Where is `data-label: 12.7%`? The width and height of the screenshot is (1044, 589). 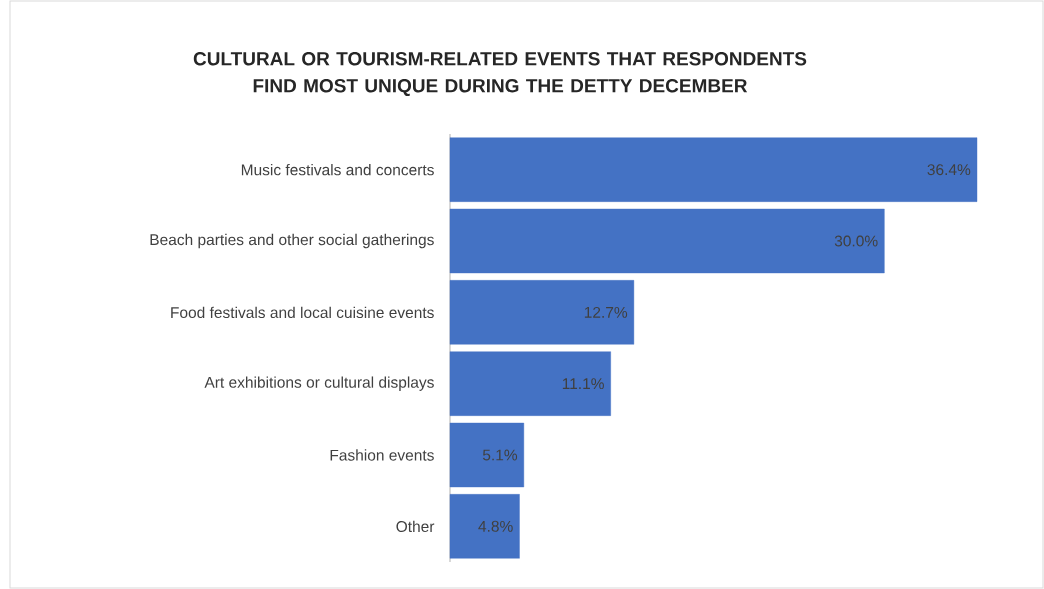 data-label: 12.7% is located at coordinates (606, 312).